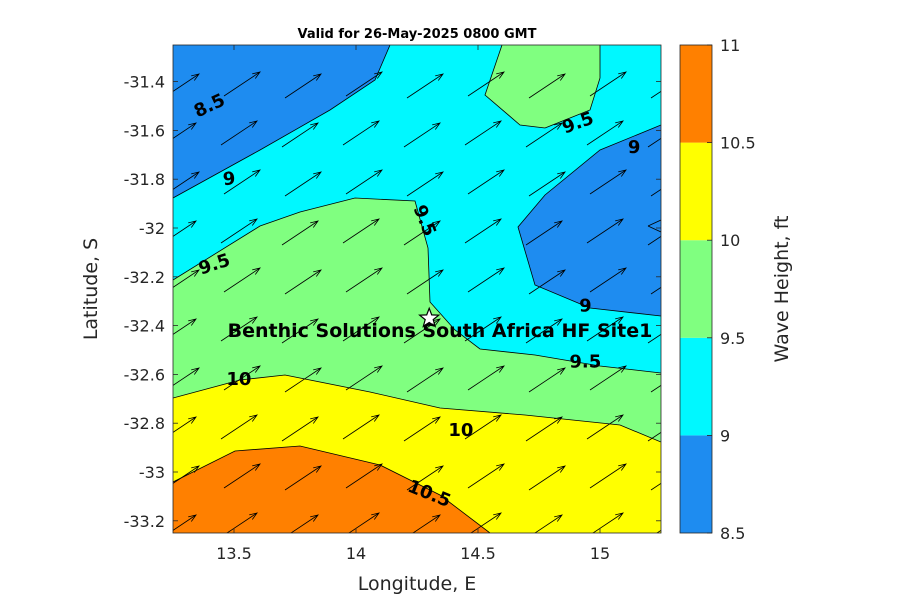 This screenshot has width=900, height=600. I want to click on contour-label: 9.5, so click(585, 362).